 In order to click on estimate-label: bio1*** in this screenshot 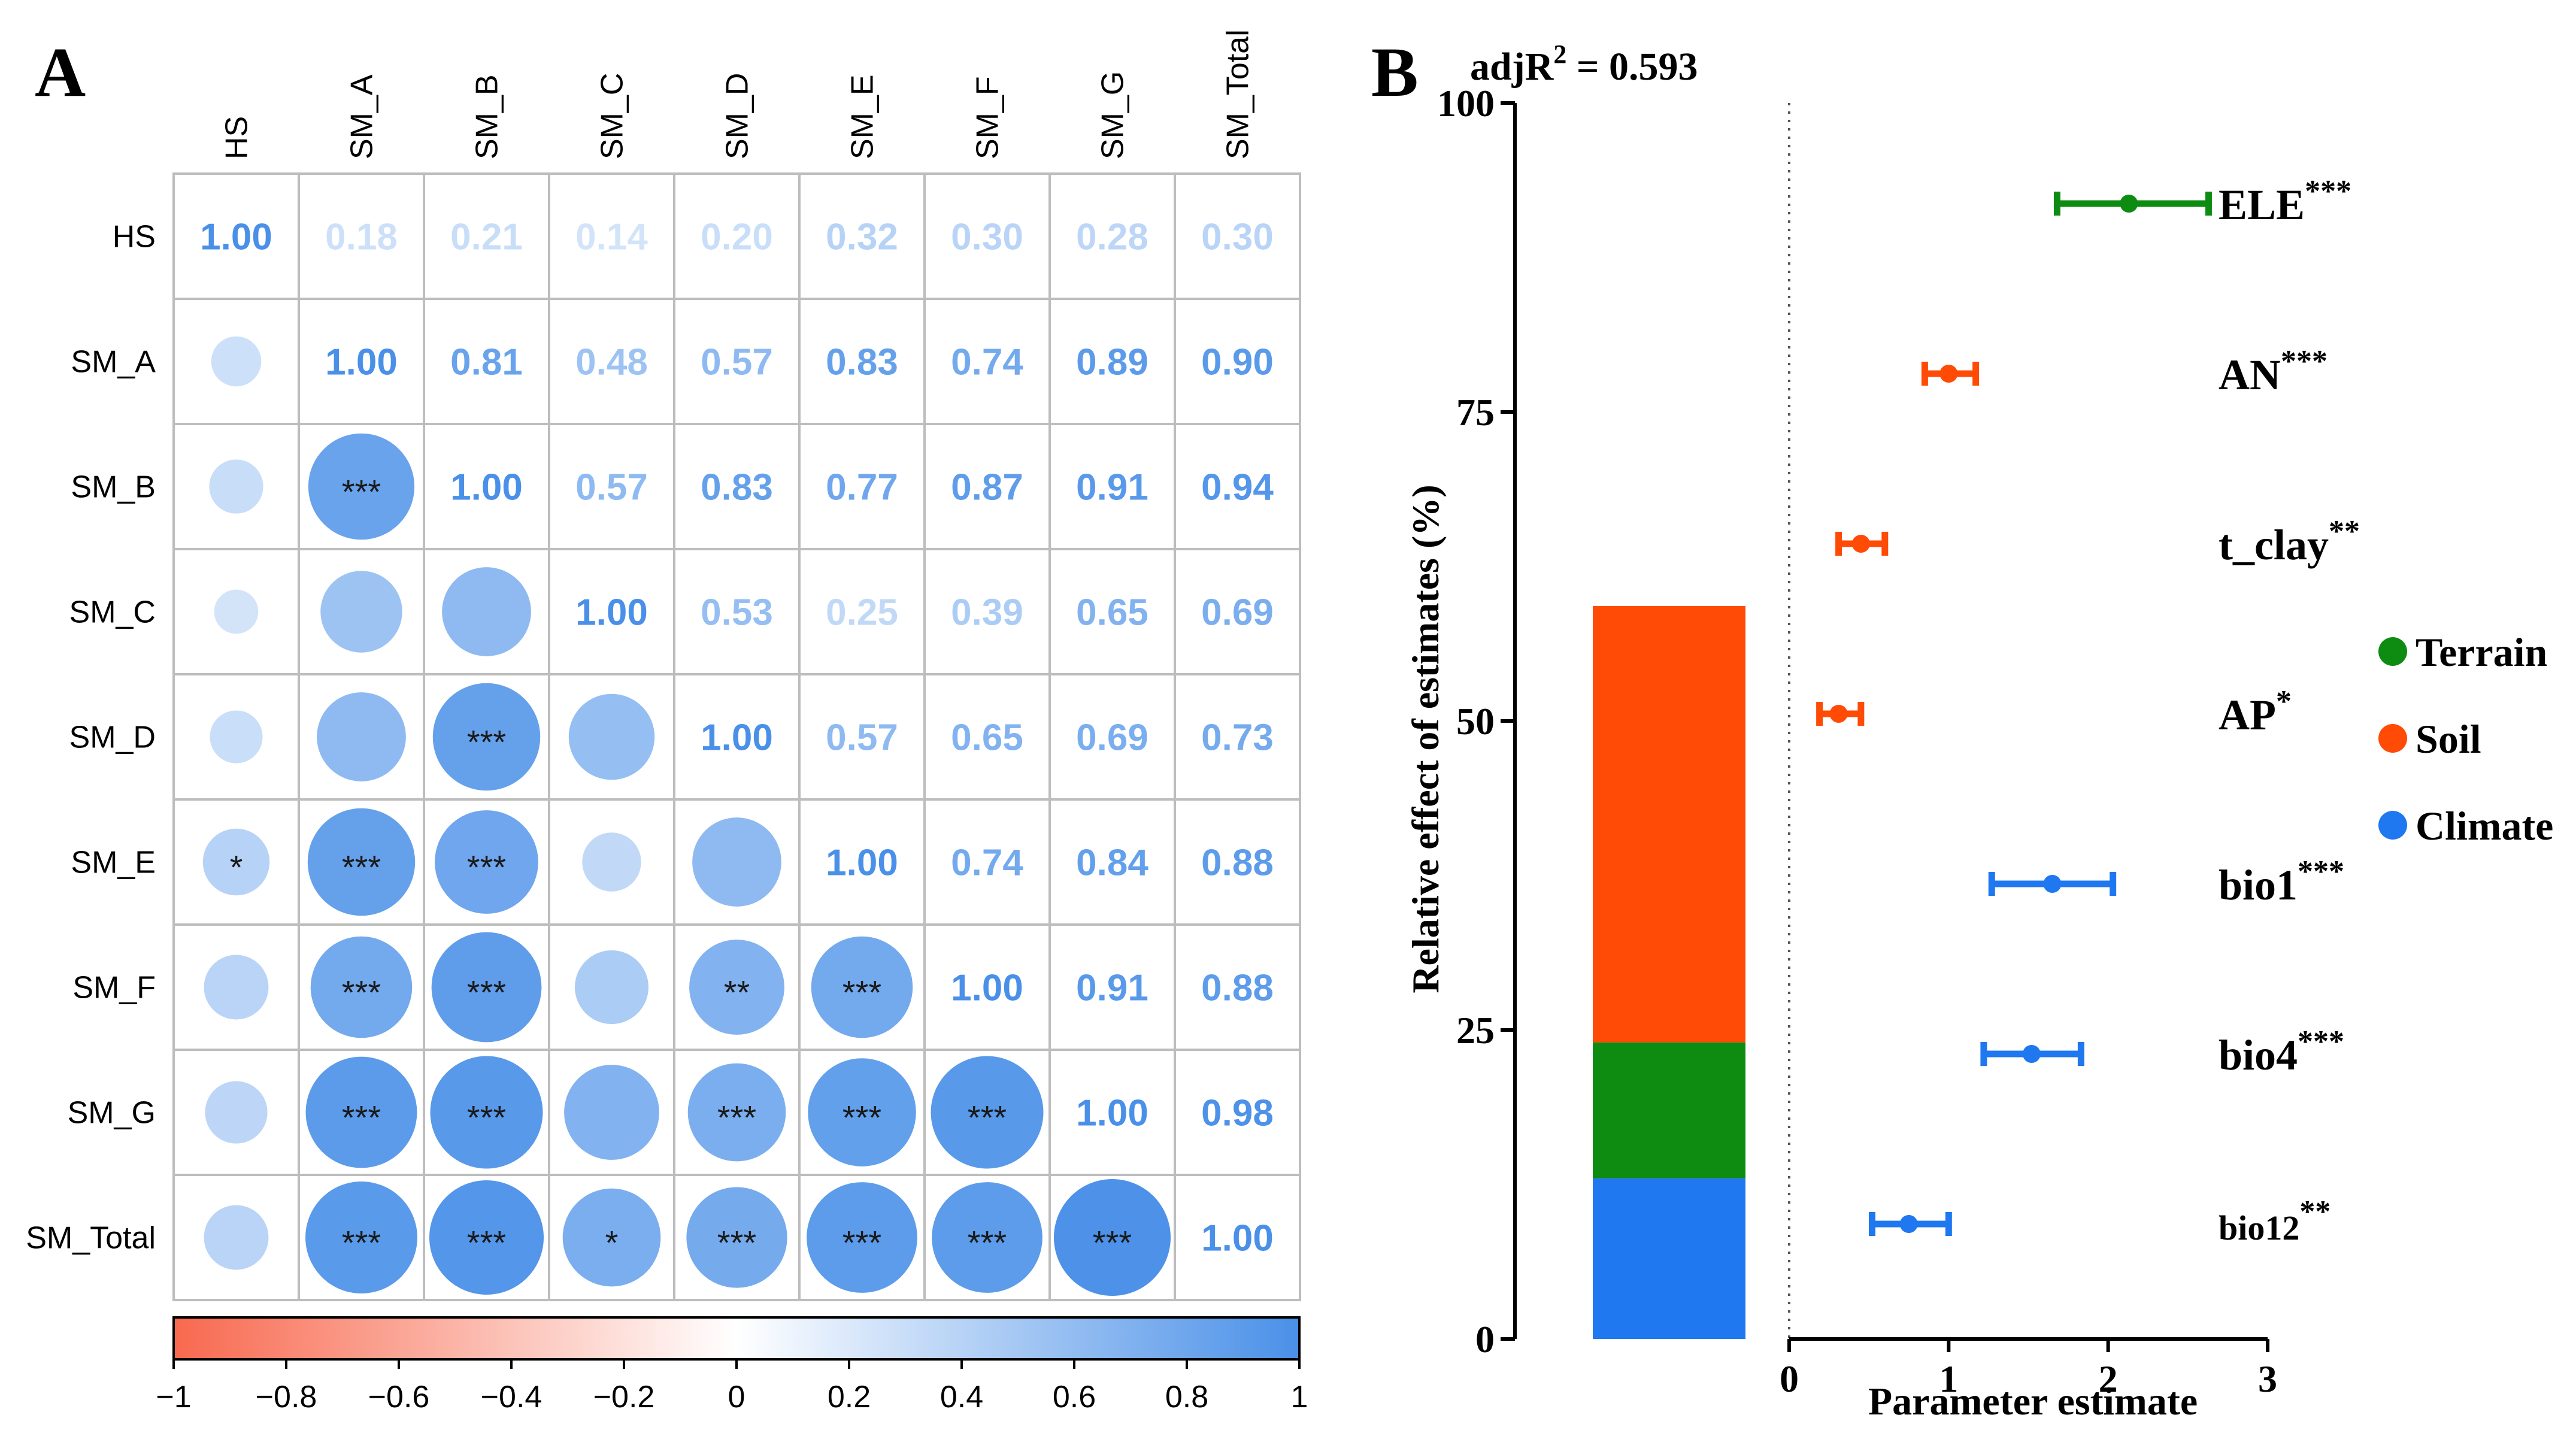, I will do `click(2281, 882)`.